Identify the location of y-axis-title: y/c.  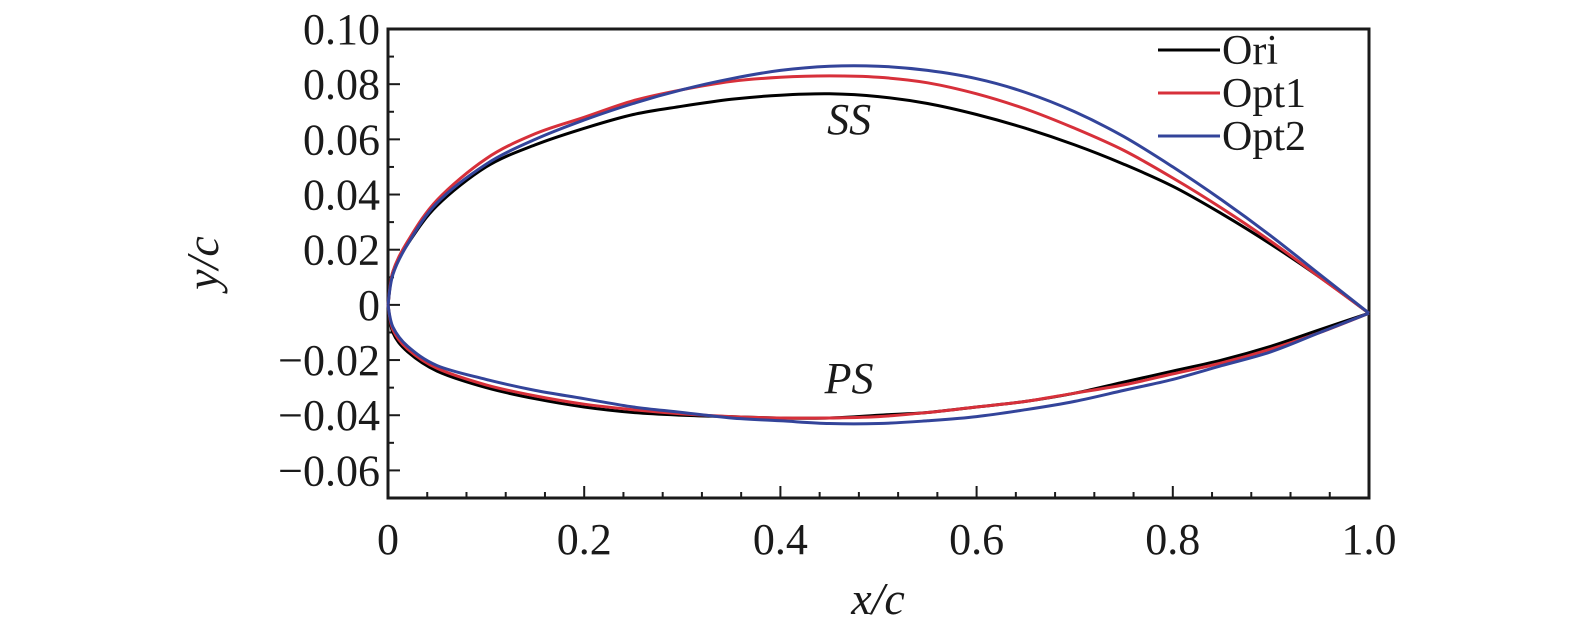
(202, 265).